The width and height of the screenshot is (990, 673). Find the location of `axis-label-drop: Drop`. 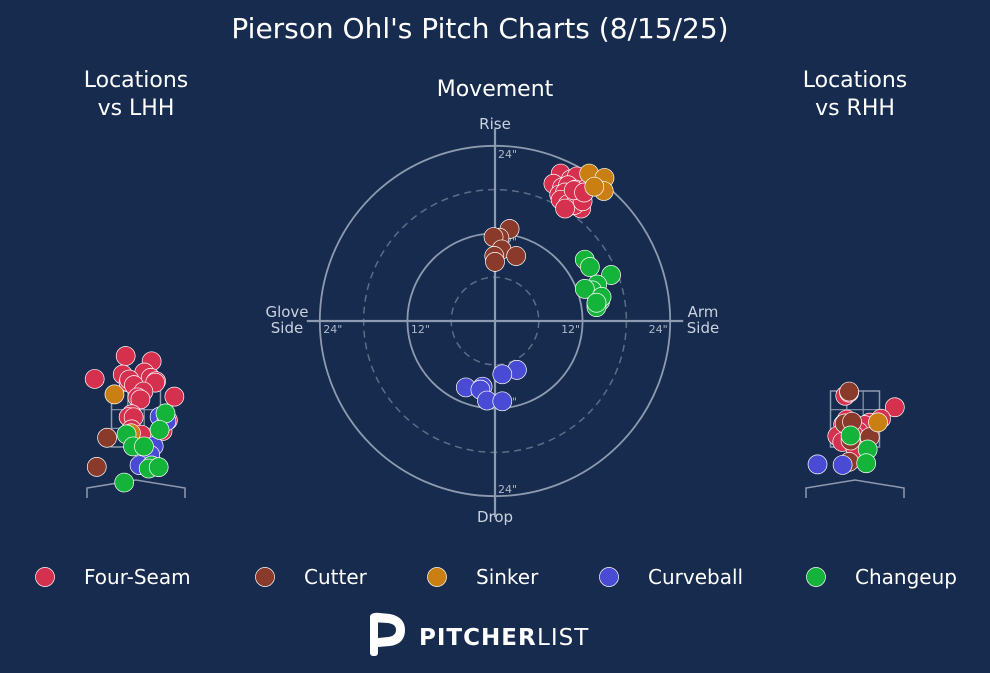

axis-label-drop: Drop is located at coordinates (495, 517).